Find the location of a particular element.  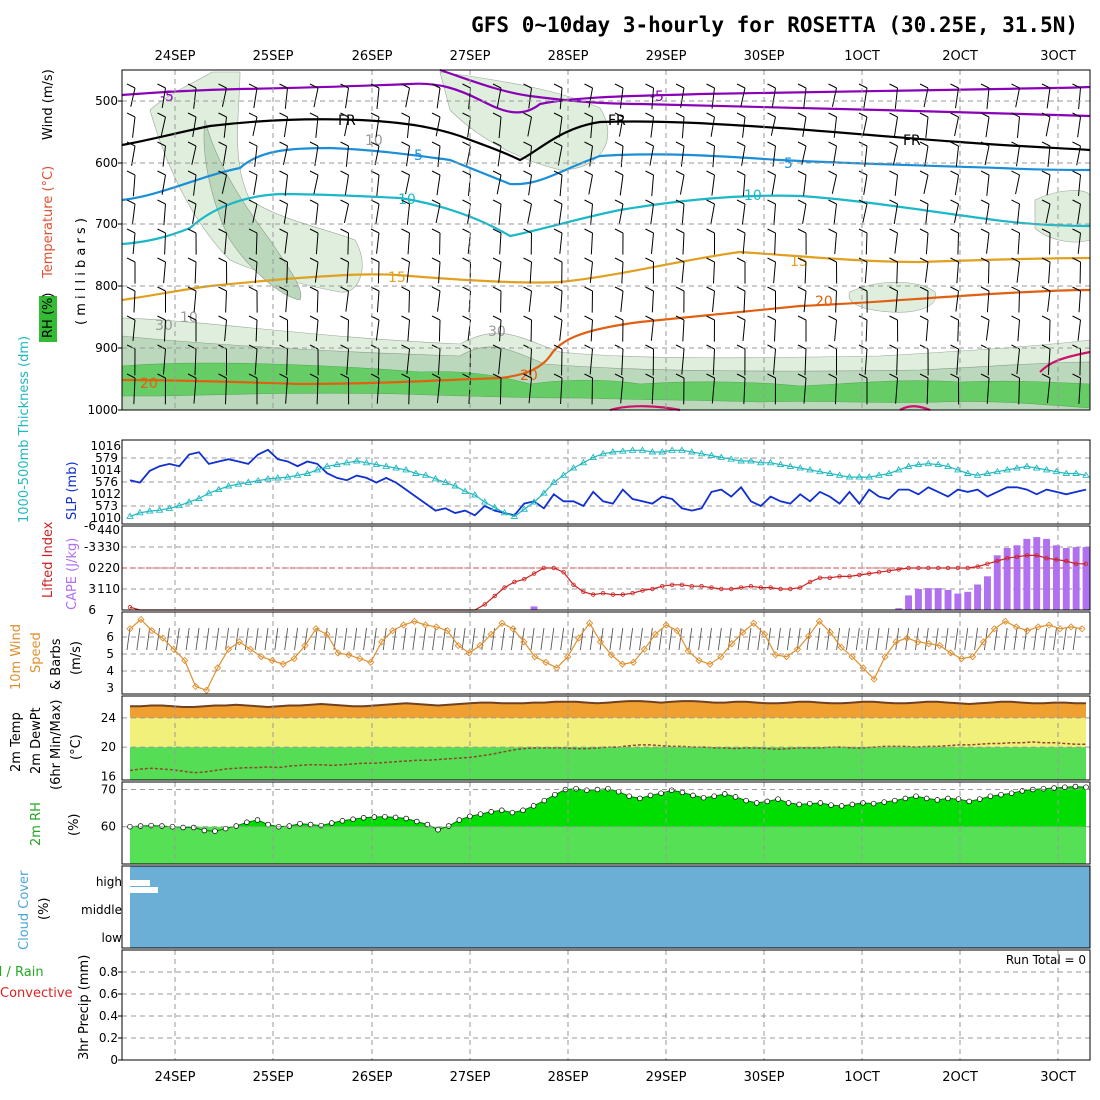

li-tick-1: -3 is located at coordinates (90, 547).